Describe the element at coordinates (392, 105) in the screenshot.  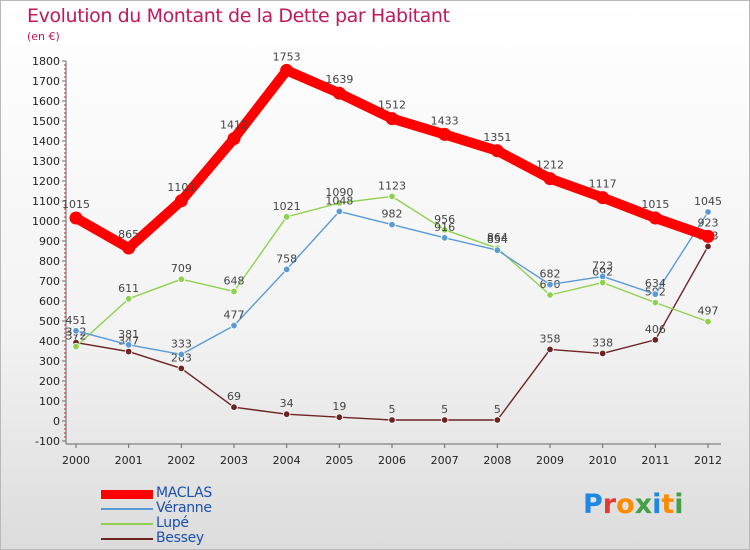
I see `data-label: 1512` at that location.